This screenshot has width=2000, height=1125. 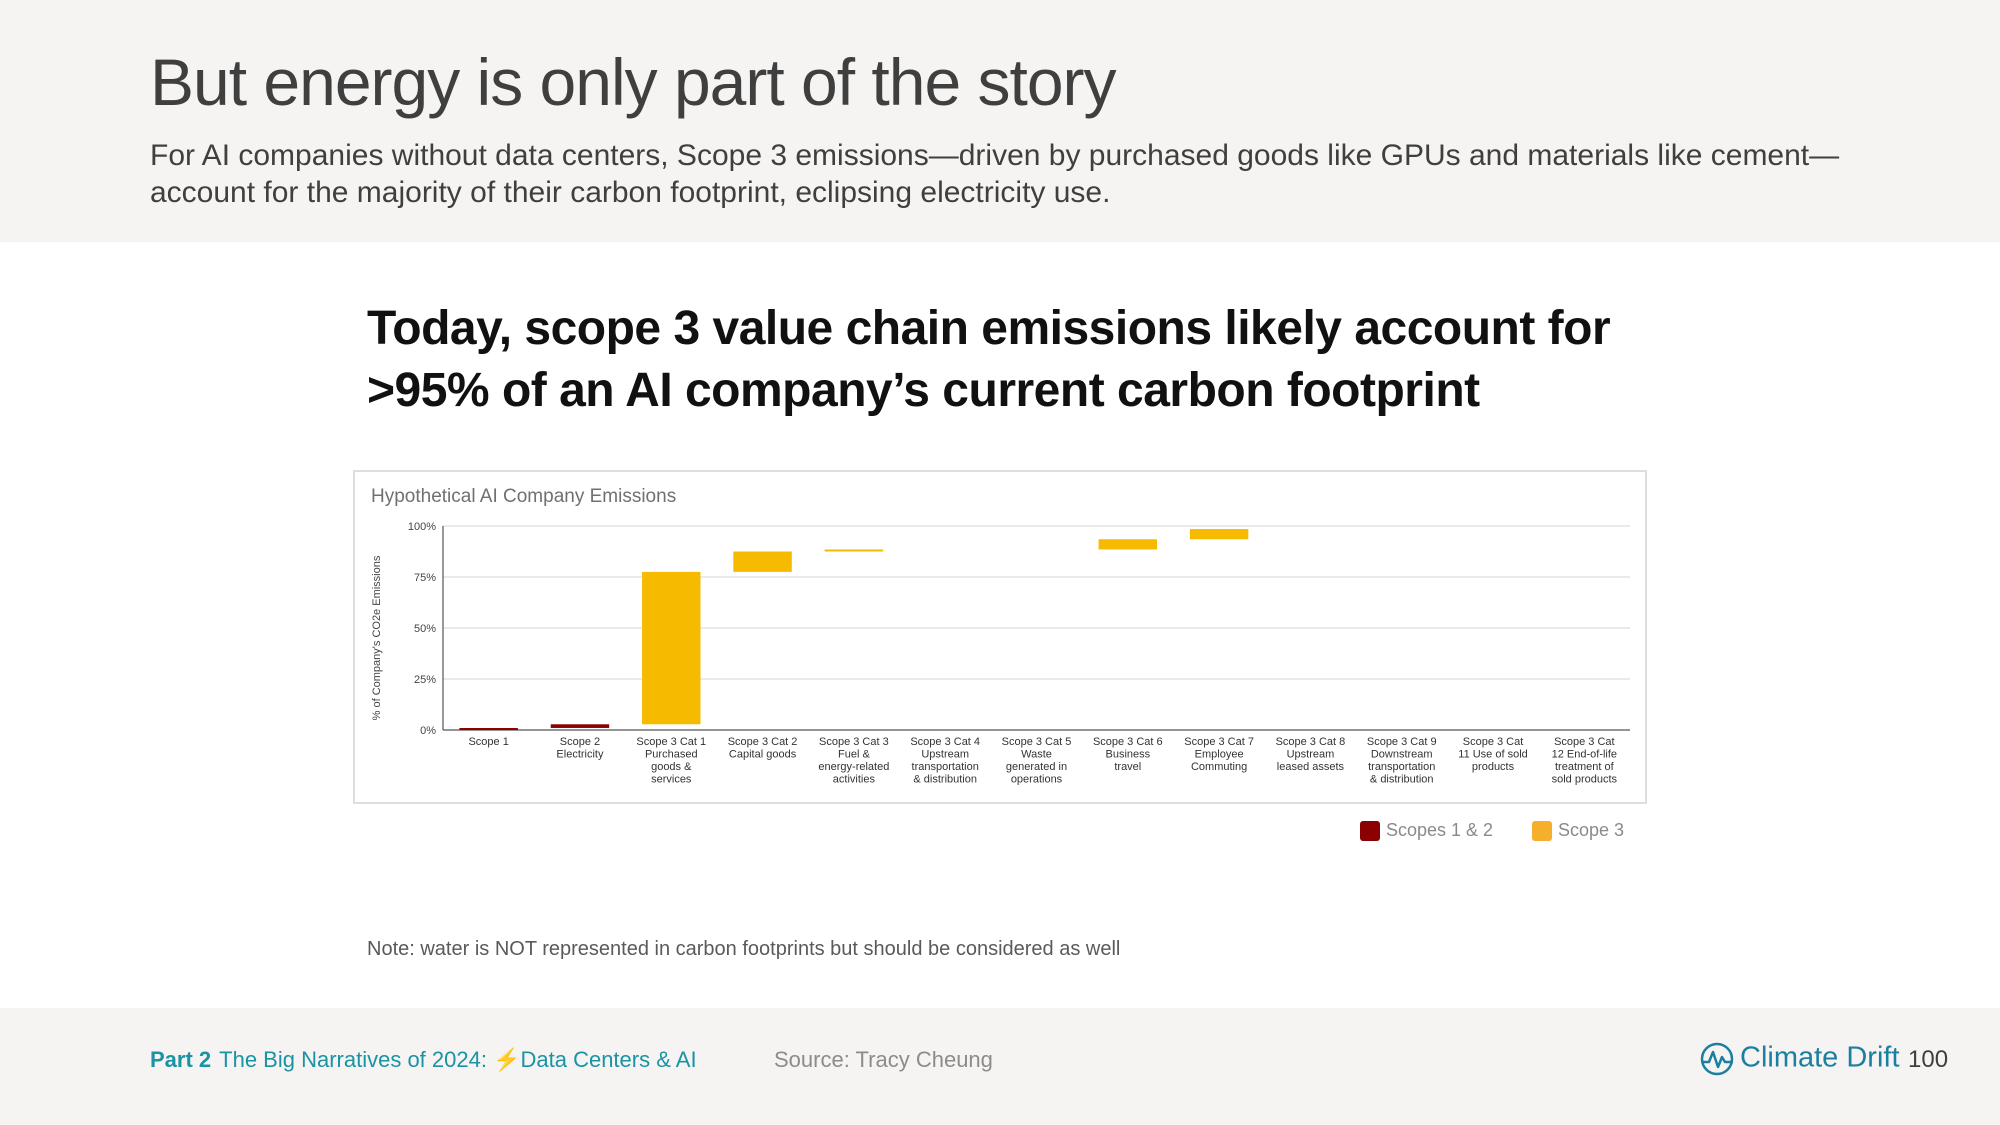 I want to click on brand-name: Climate Drift, so click(x=1820, y=1057).